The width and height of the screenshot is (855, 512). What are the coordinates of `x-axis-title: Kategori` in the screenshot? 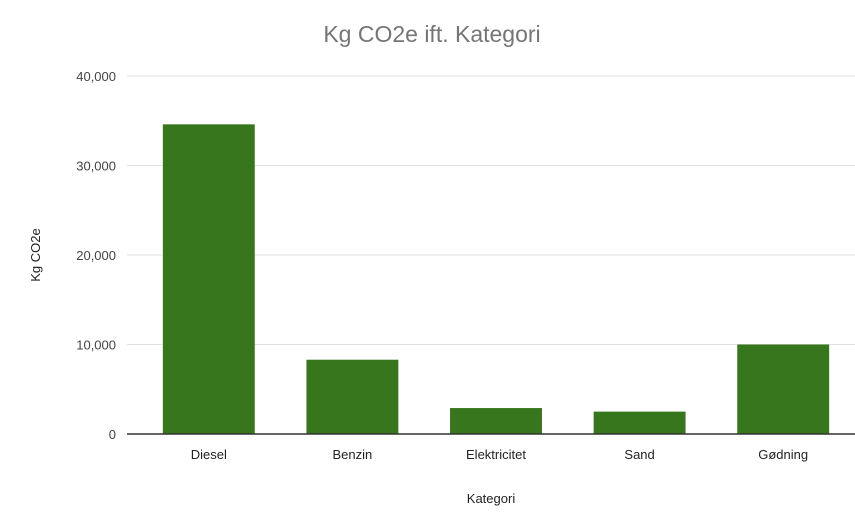 It's located at (491, 498).